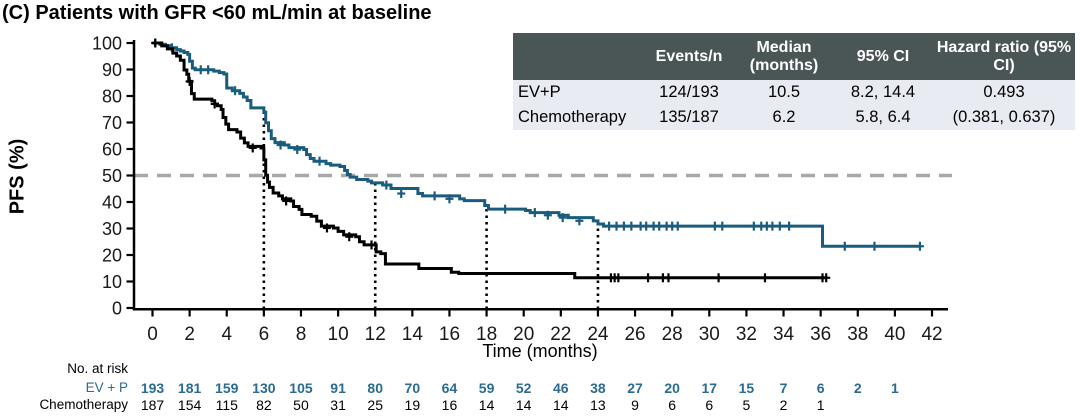 The height and width of the screenshot is (420, 1080). What do you see at coordinates (412, 388) in the screenshot?
I see `risk-count-evp: 70` at bounding box center [412, 388].